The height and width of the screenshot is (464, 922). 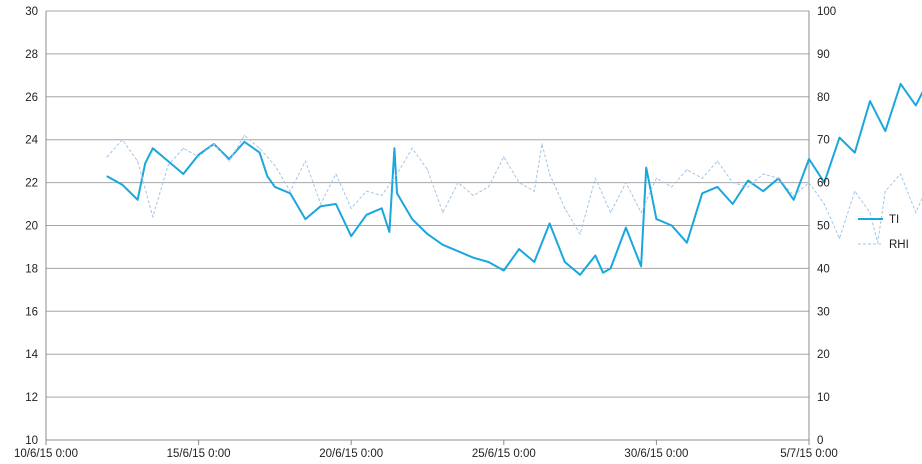 I want to click on y-right-tick-label: 100, so click(x=826, y=12).